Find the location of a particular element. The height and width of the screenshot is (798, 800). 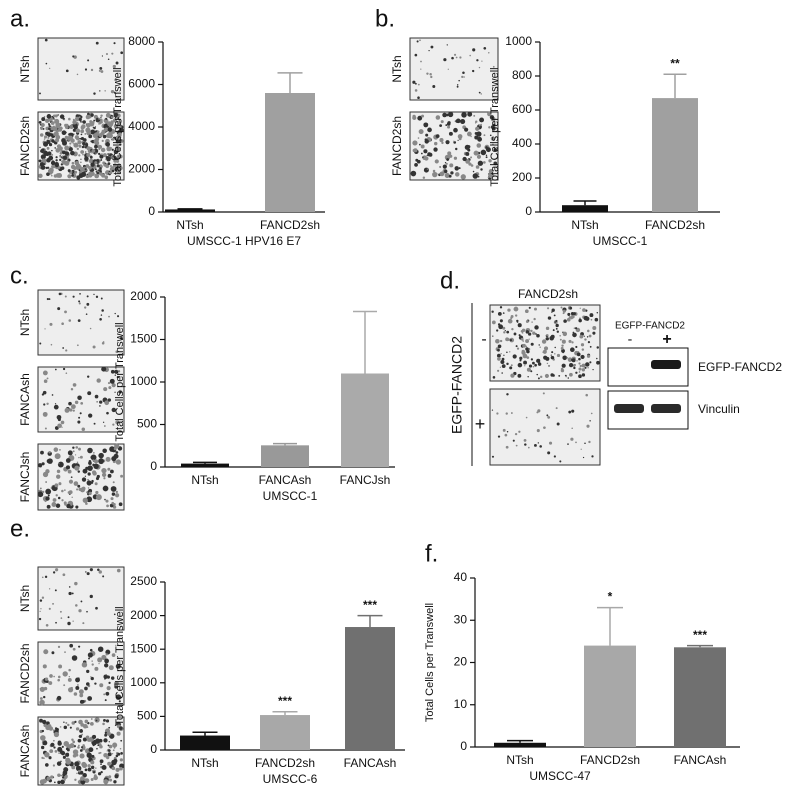

x-tick-label: FANCD2sh is located at coordinates (675, 225).